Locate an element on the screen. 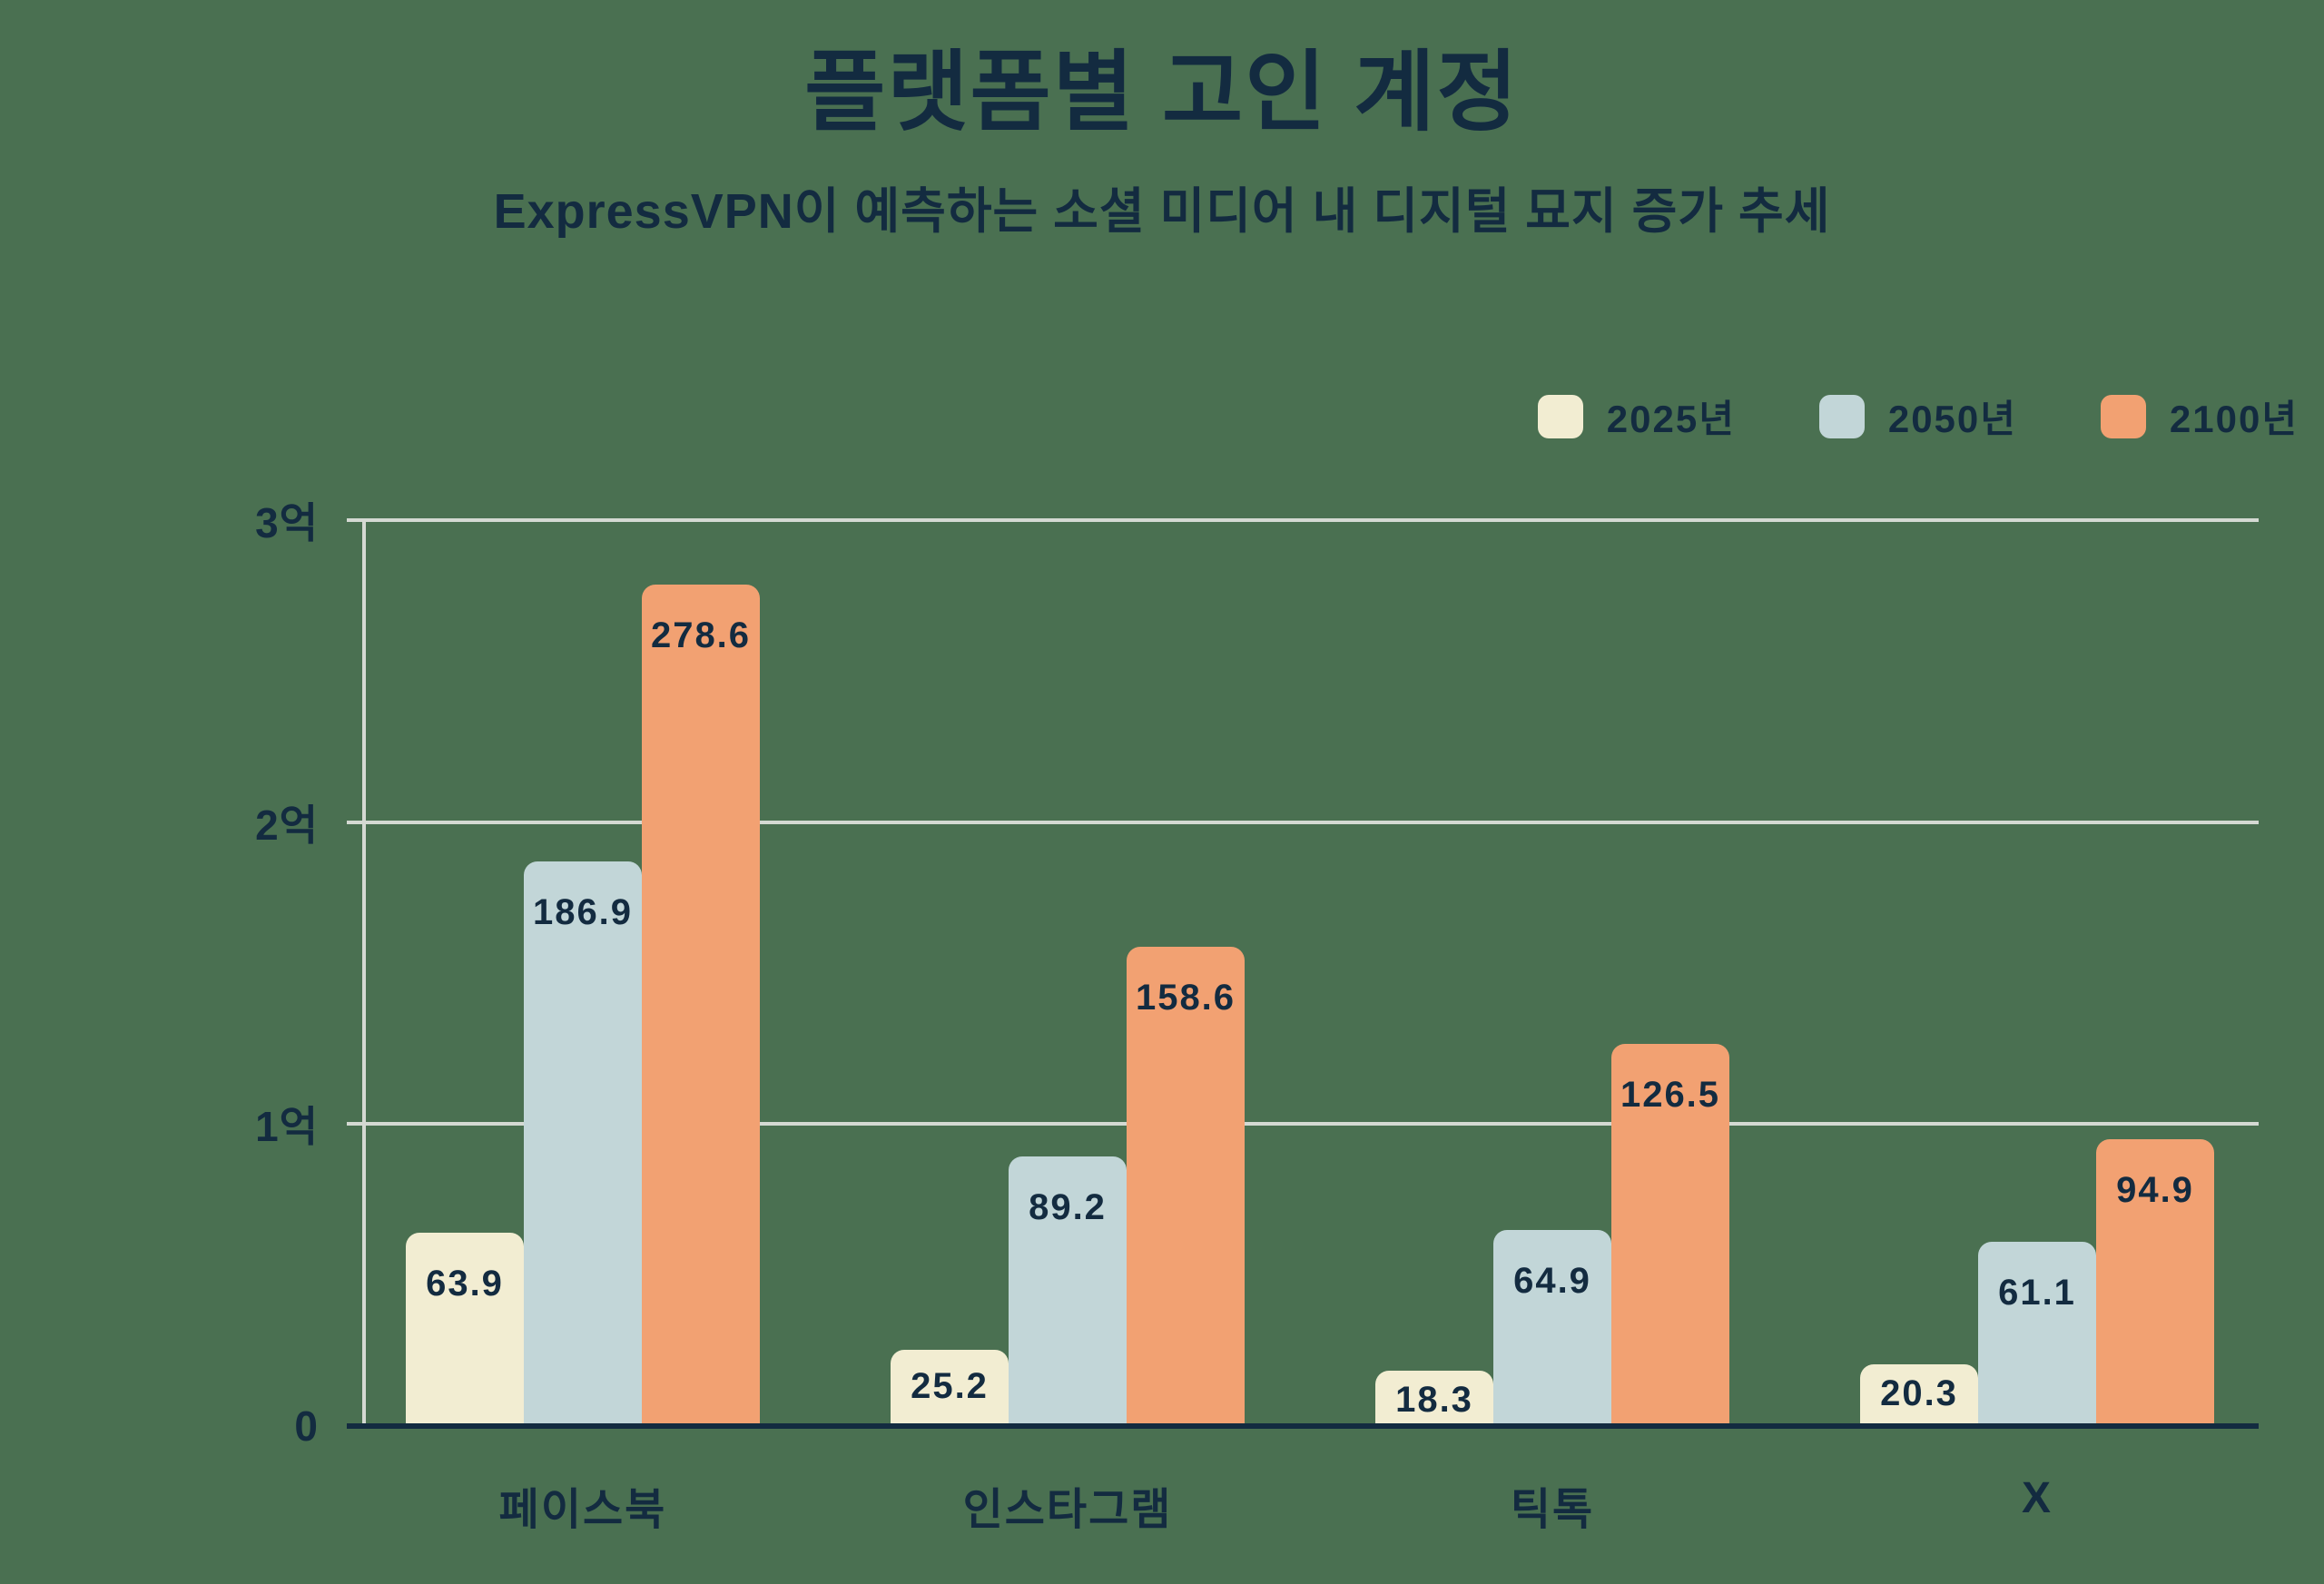 The image size is (2324, 1584). bar-틱톡-2100년: 126.5 is located at coordinates (1670, 1235).